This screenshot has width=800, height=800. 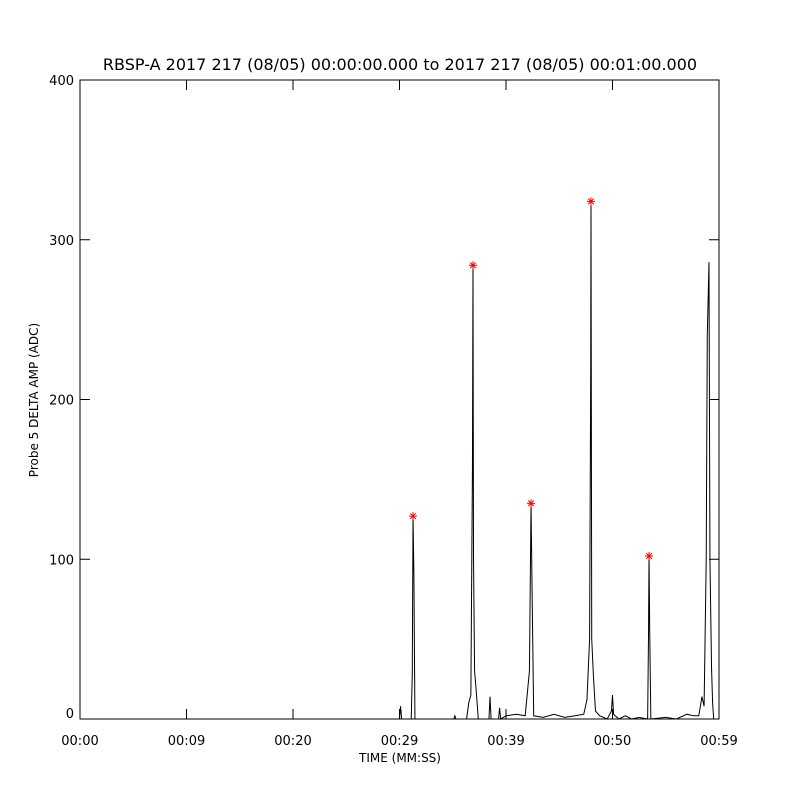 I want to click on x-tick-label: 00:29, so click(x=399, y=741).